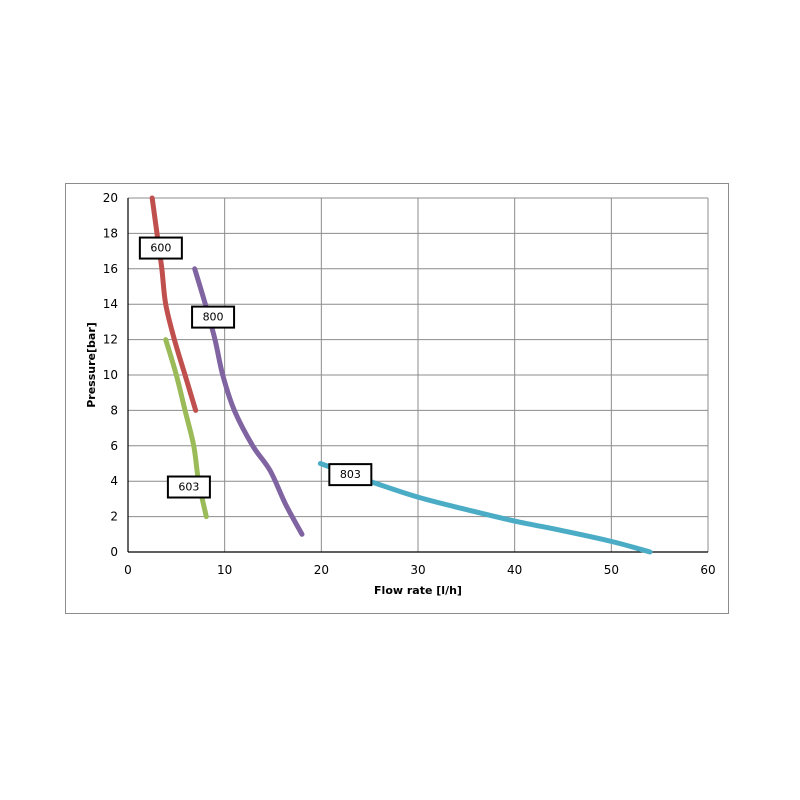  I want to click on annotation-label-803: 803, so click(350, 474).